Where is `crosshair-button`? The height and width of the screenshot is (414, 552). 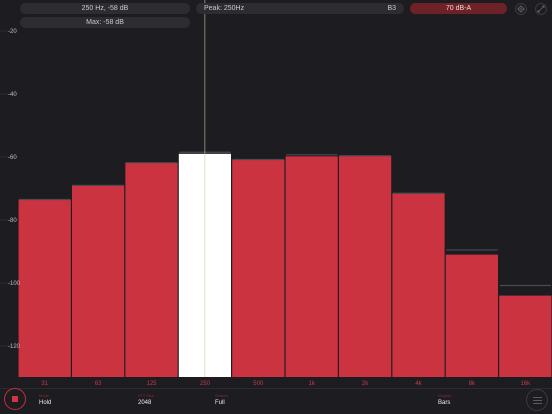 crosshair-button is located at coordinates (521, 9).